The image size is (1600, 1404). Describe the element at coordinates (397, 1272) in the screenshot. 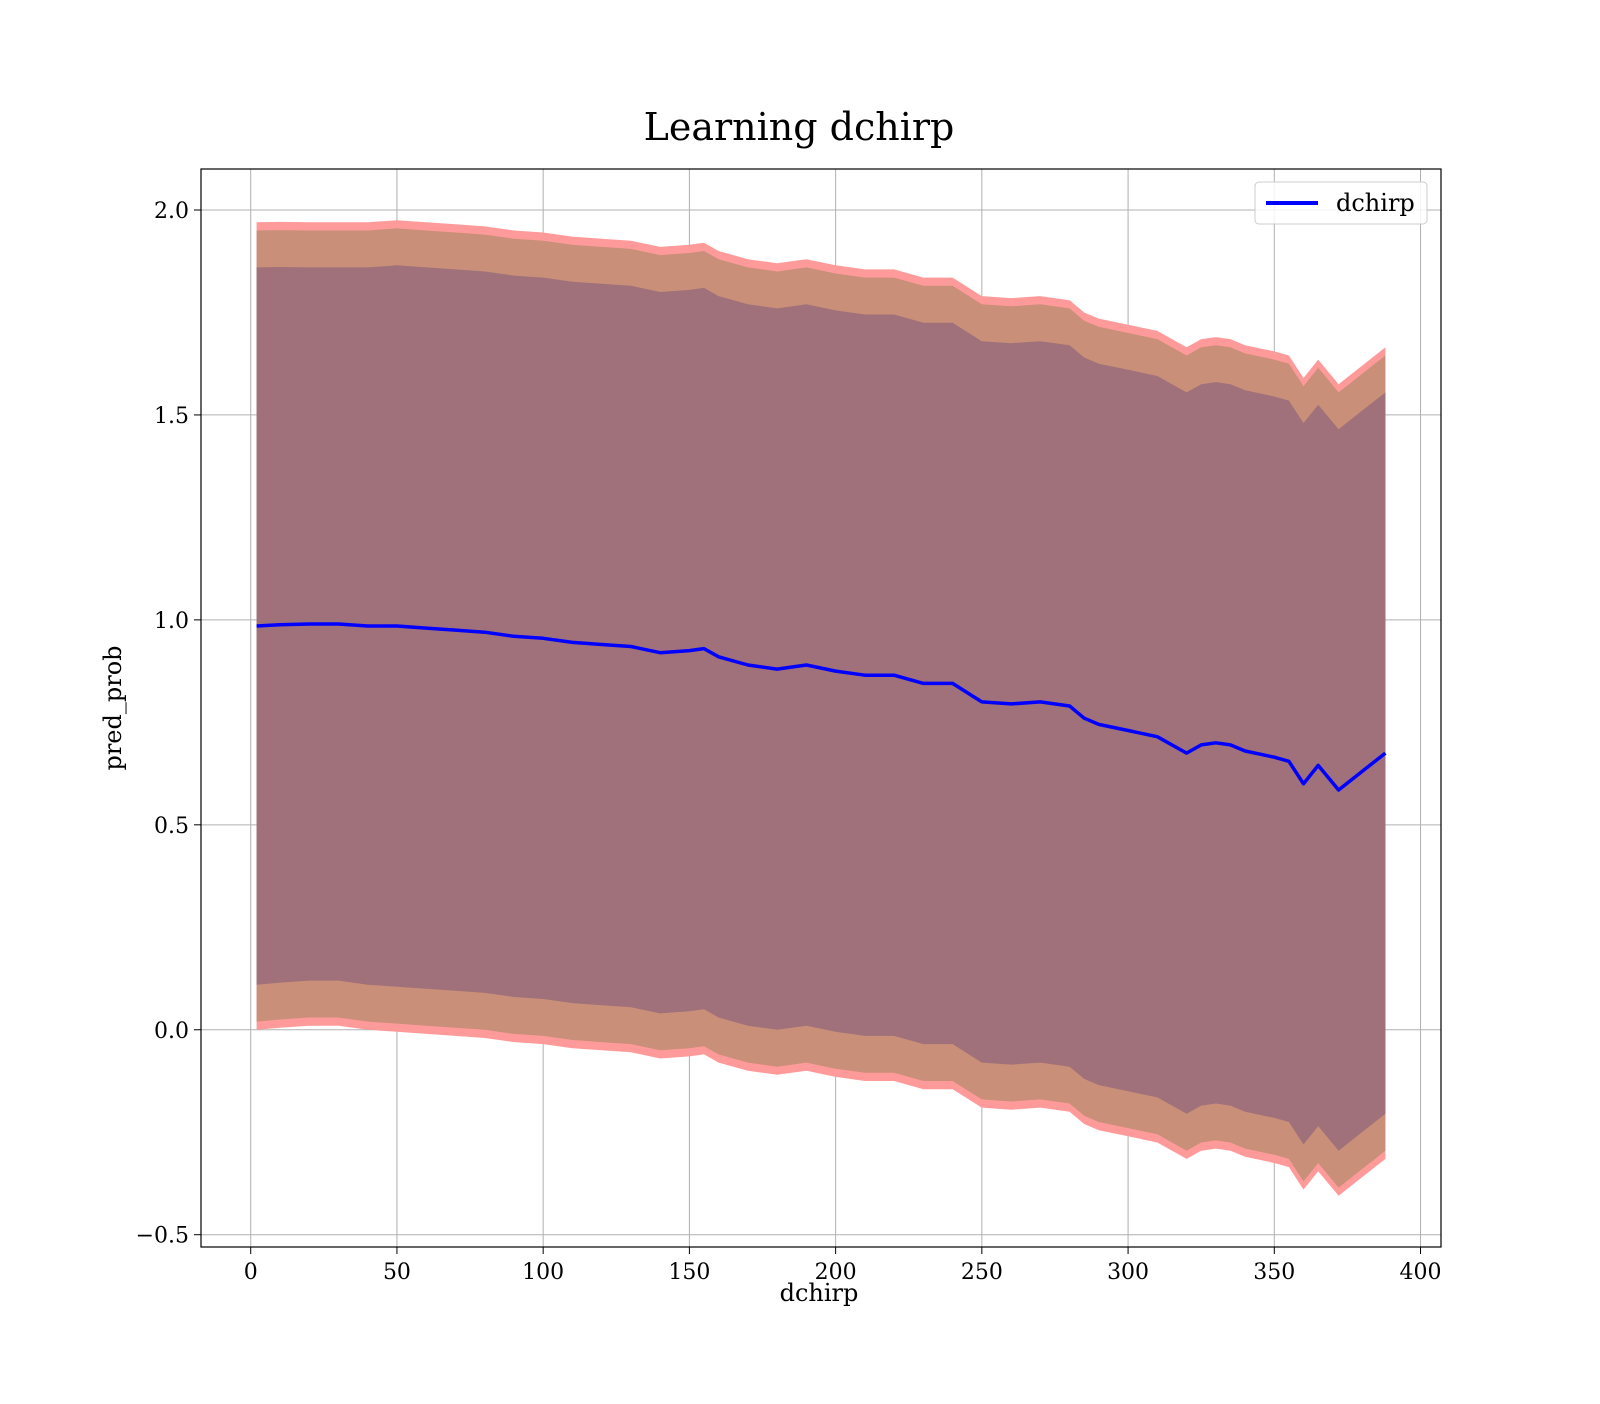

I see `x-tick-label: 50` at that location.